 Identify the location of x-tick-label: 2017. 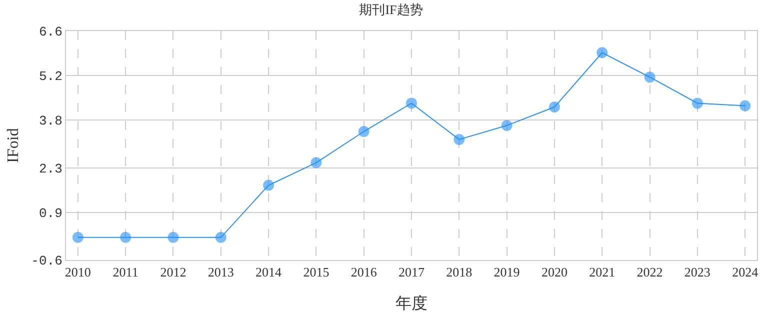
(411, 272).